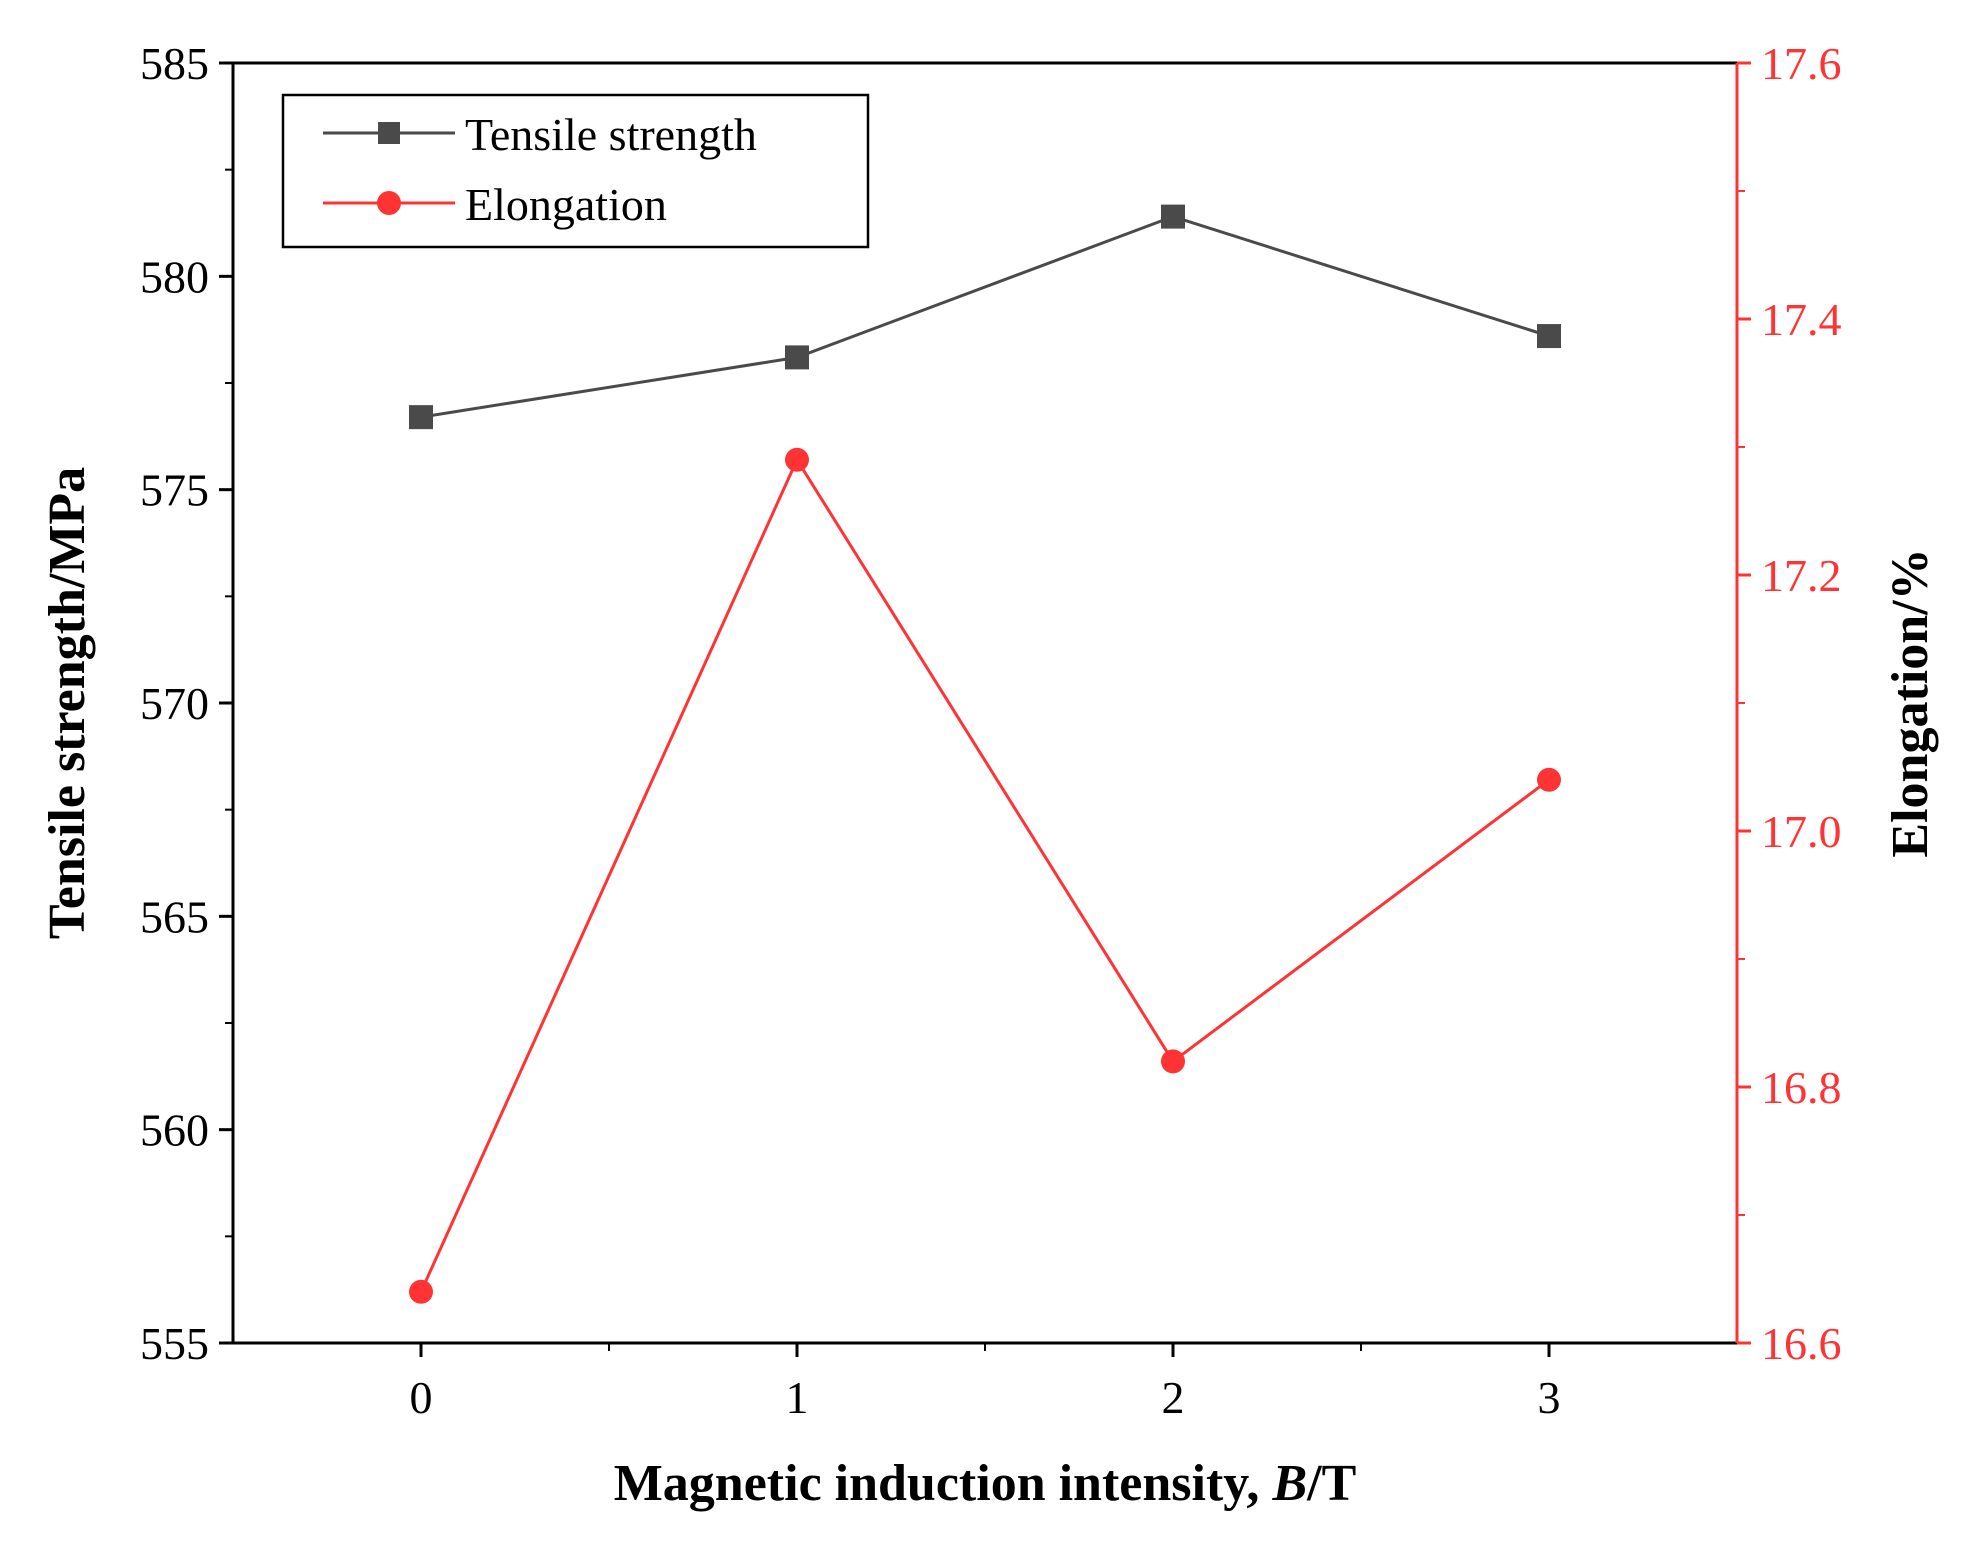 The width and height of the screenshot is (1986, 1557). I want to click on legend-elongation-label: Elongation, so click(566, 204).